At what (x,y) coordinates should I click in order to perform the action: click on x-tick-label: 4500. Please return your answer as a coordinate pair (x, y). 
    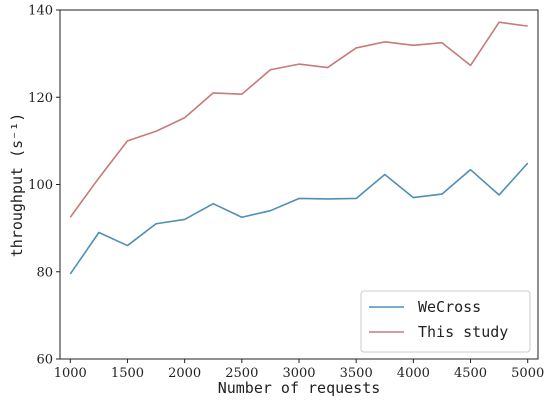
    Looking at the image, I should click on (470, 373).